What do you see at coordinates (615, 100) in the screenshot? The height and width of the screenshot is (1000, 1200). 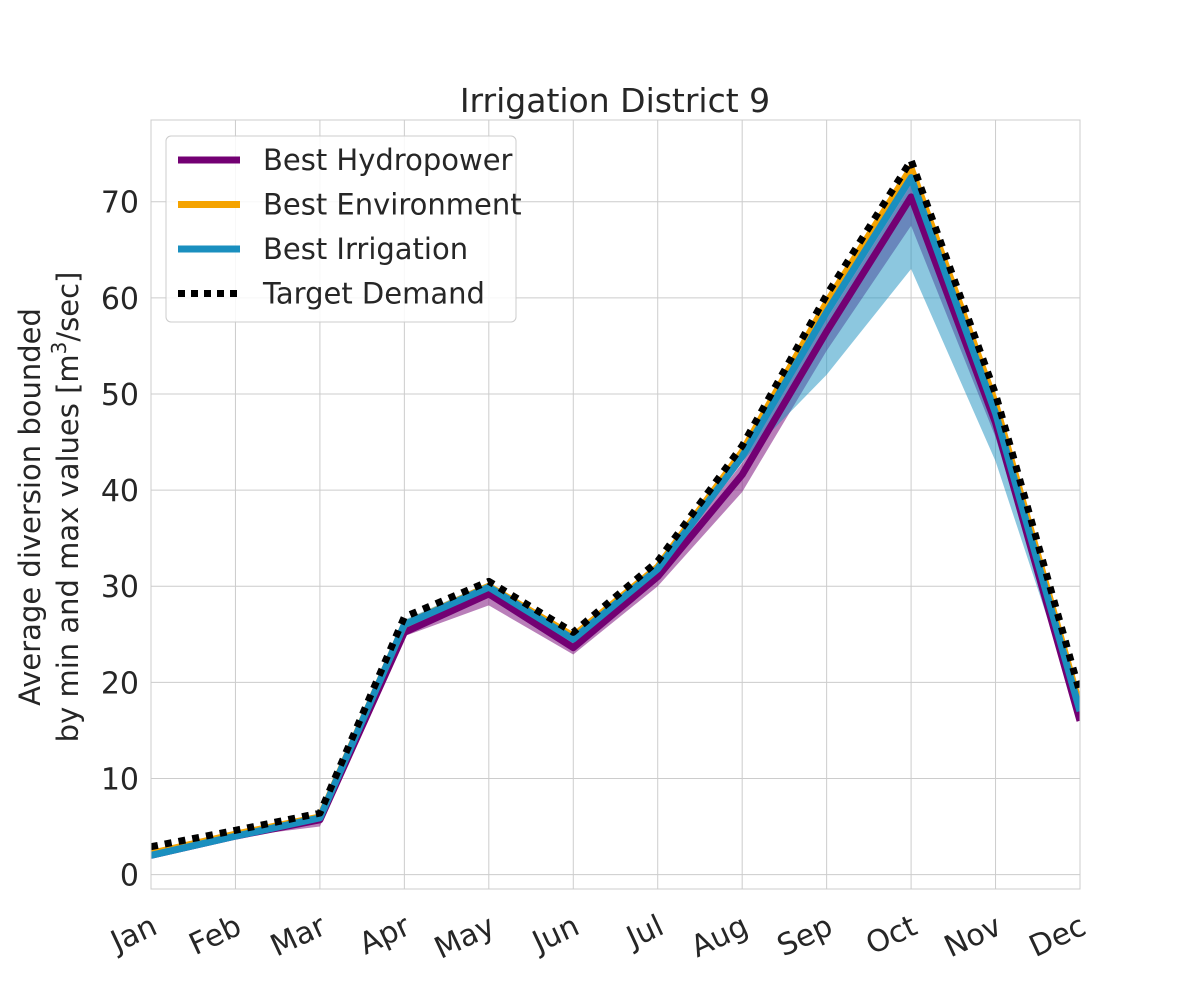 I see `chart-title: Irrigation District 9` at bounding box center [615, 100].